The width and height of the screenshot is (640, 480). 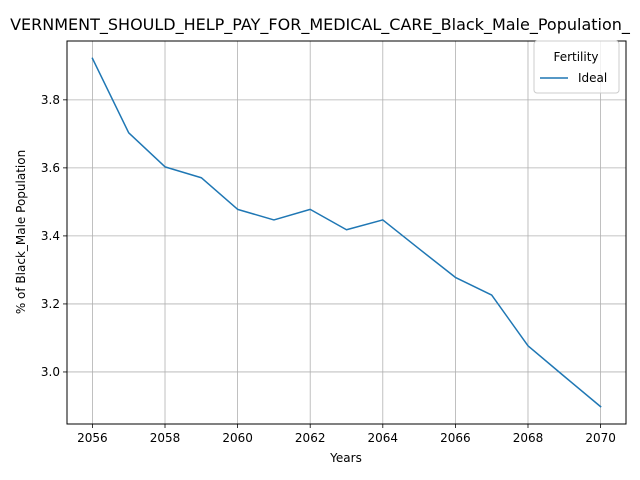 What do you see at coordinates (600, 438) in the screenshot?
I see `x-tick-label: 2070` at bounding box center [600, 438].